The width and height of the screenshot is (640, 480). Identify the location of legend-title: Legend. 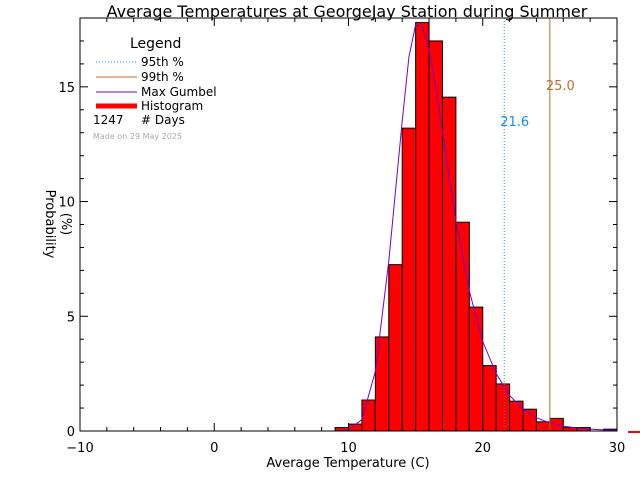
(155, 44).